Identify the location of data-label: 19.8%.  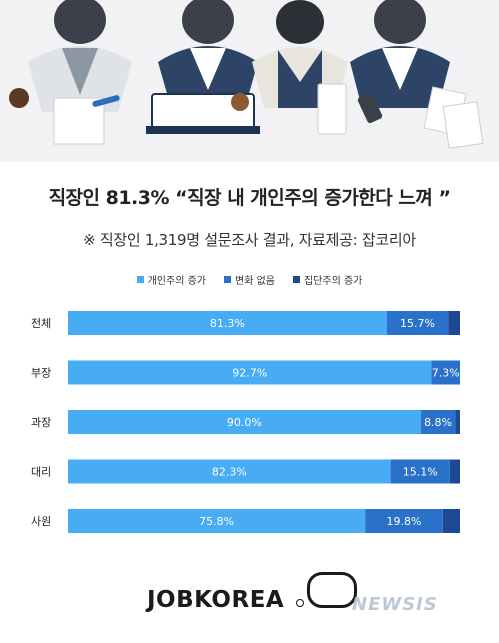
(403, 521).